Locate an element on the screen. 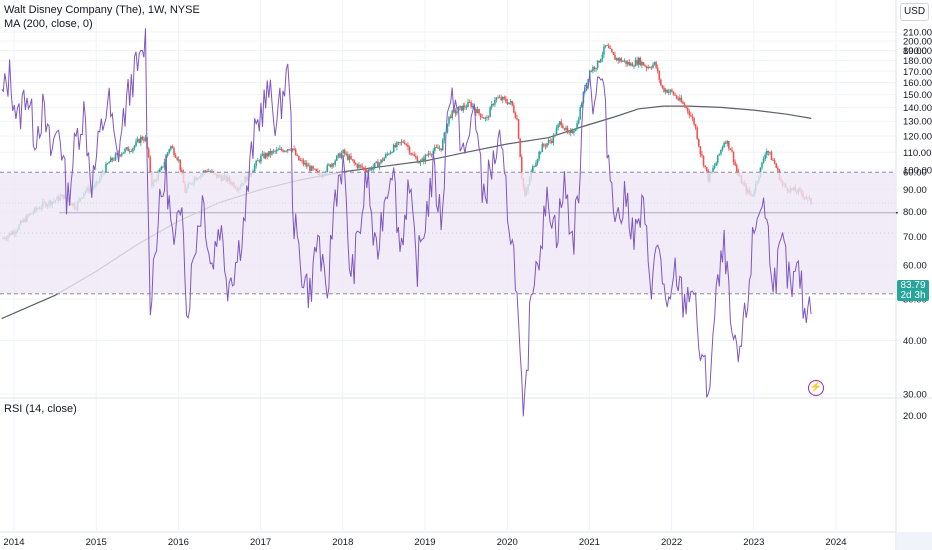  time-tick-label: 2020 is located at coordinates (507, 542).